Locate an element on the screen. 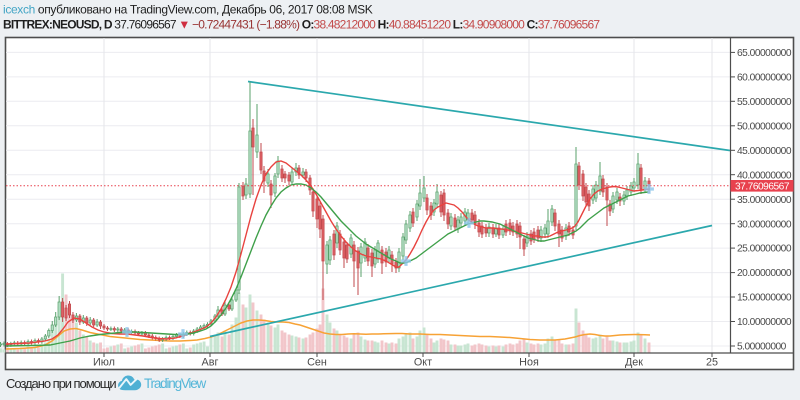 The image size is (800, 400). svg-text: Ноя is located at coordinates (529, 363).